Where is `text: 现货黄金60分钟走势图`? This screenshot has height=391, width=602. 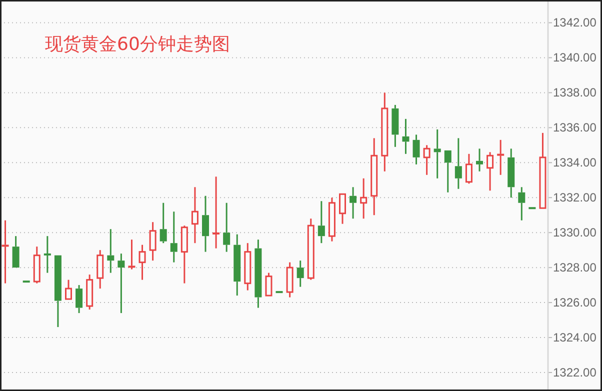 text: 现货黄金60分钟走势图 is located at coordinates (137, 44).